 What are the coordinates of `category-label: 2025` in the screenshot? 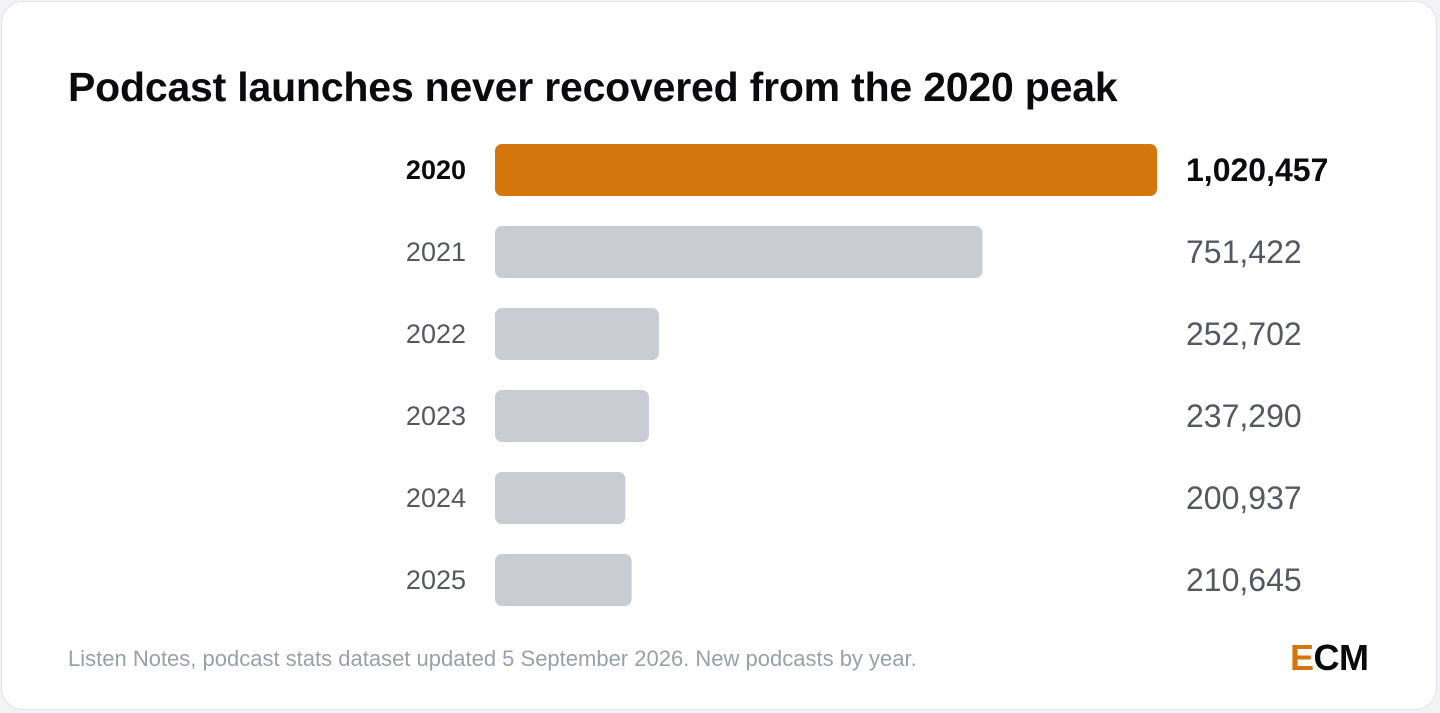 It's located at (436, 580).